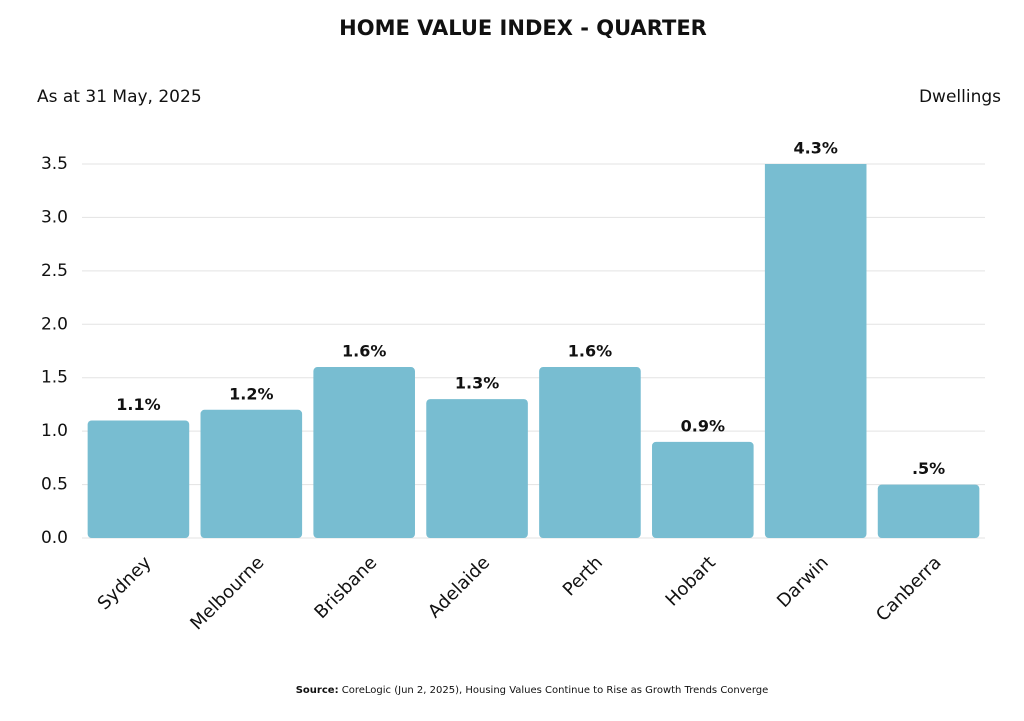 This screenshot has height=721, width=1024. What do you see at coordinates (691, 581) in the screenshot?
I see `x-tick-label: Hobart` at bounding box center [691, 581].